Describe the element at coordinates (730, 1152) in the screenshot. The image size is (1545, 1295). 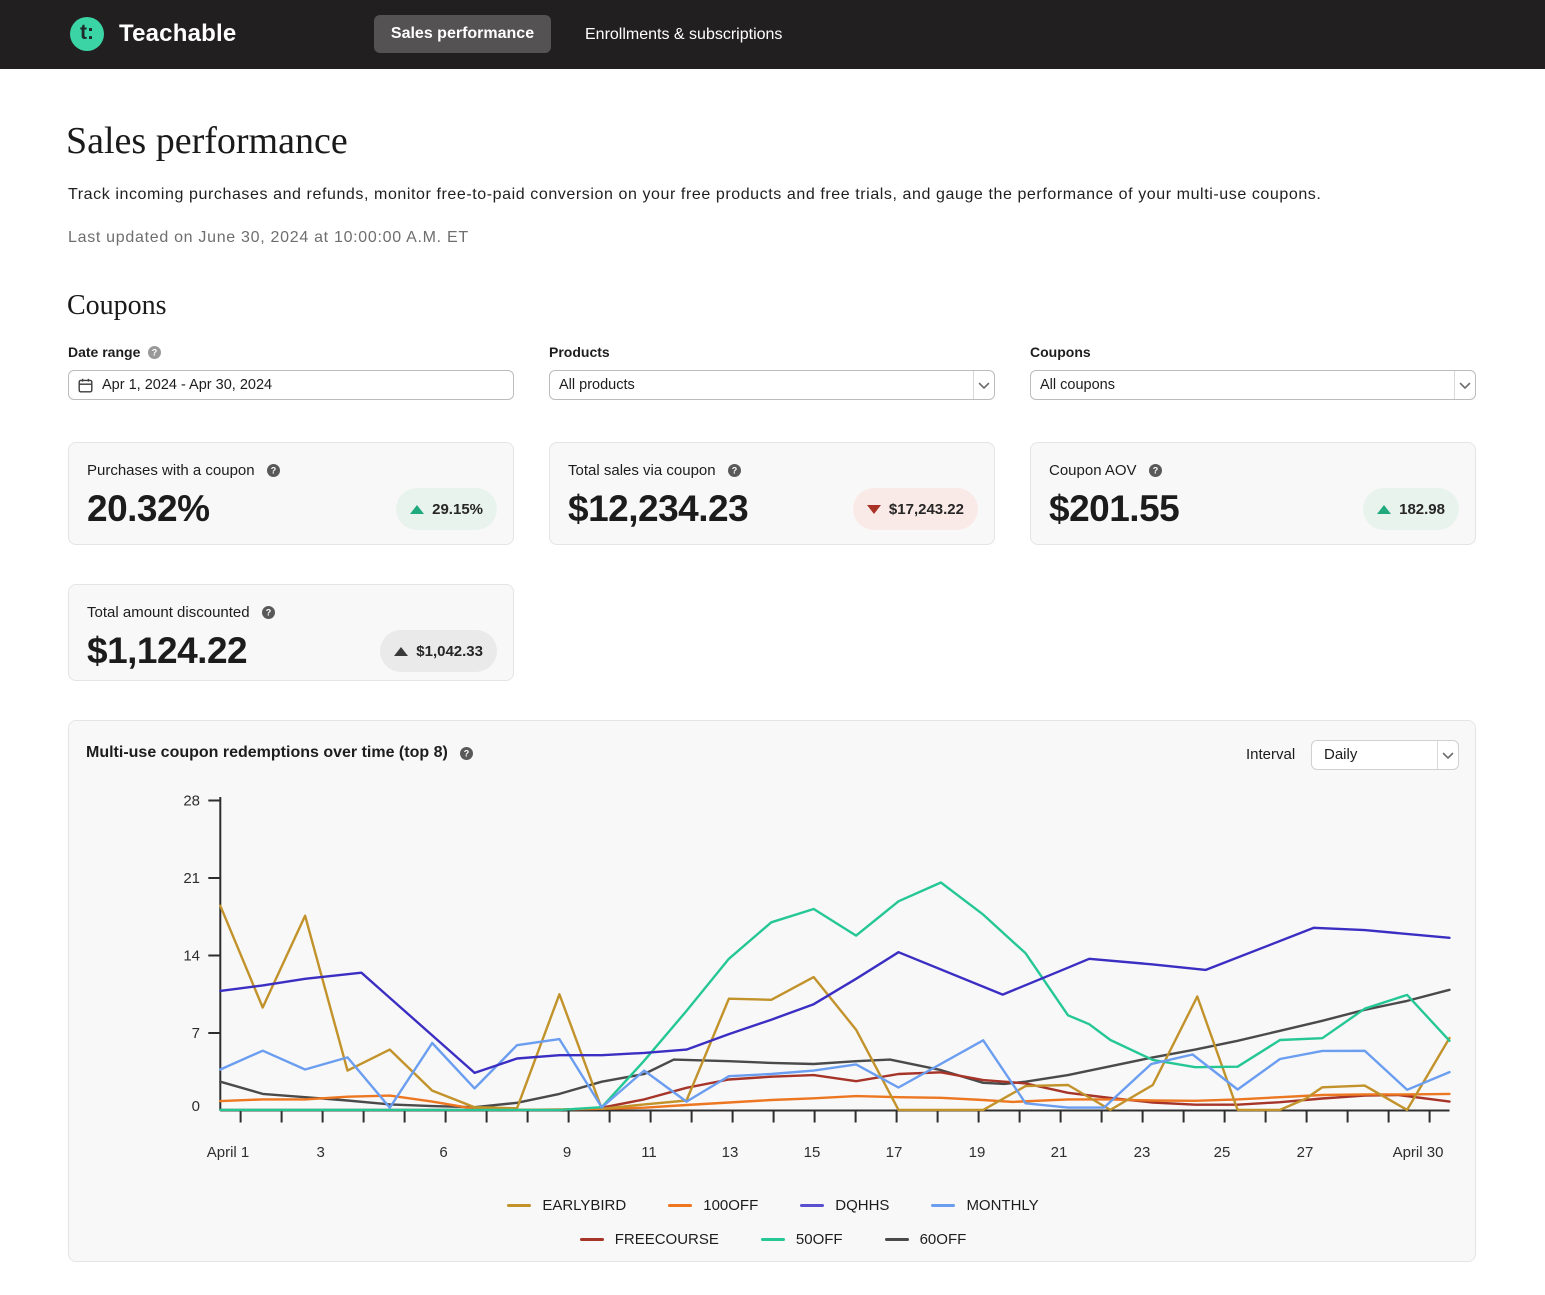
I see `svg-text: 13` at that location.